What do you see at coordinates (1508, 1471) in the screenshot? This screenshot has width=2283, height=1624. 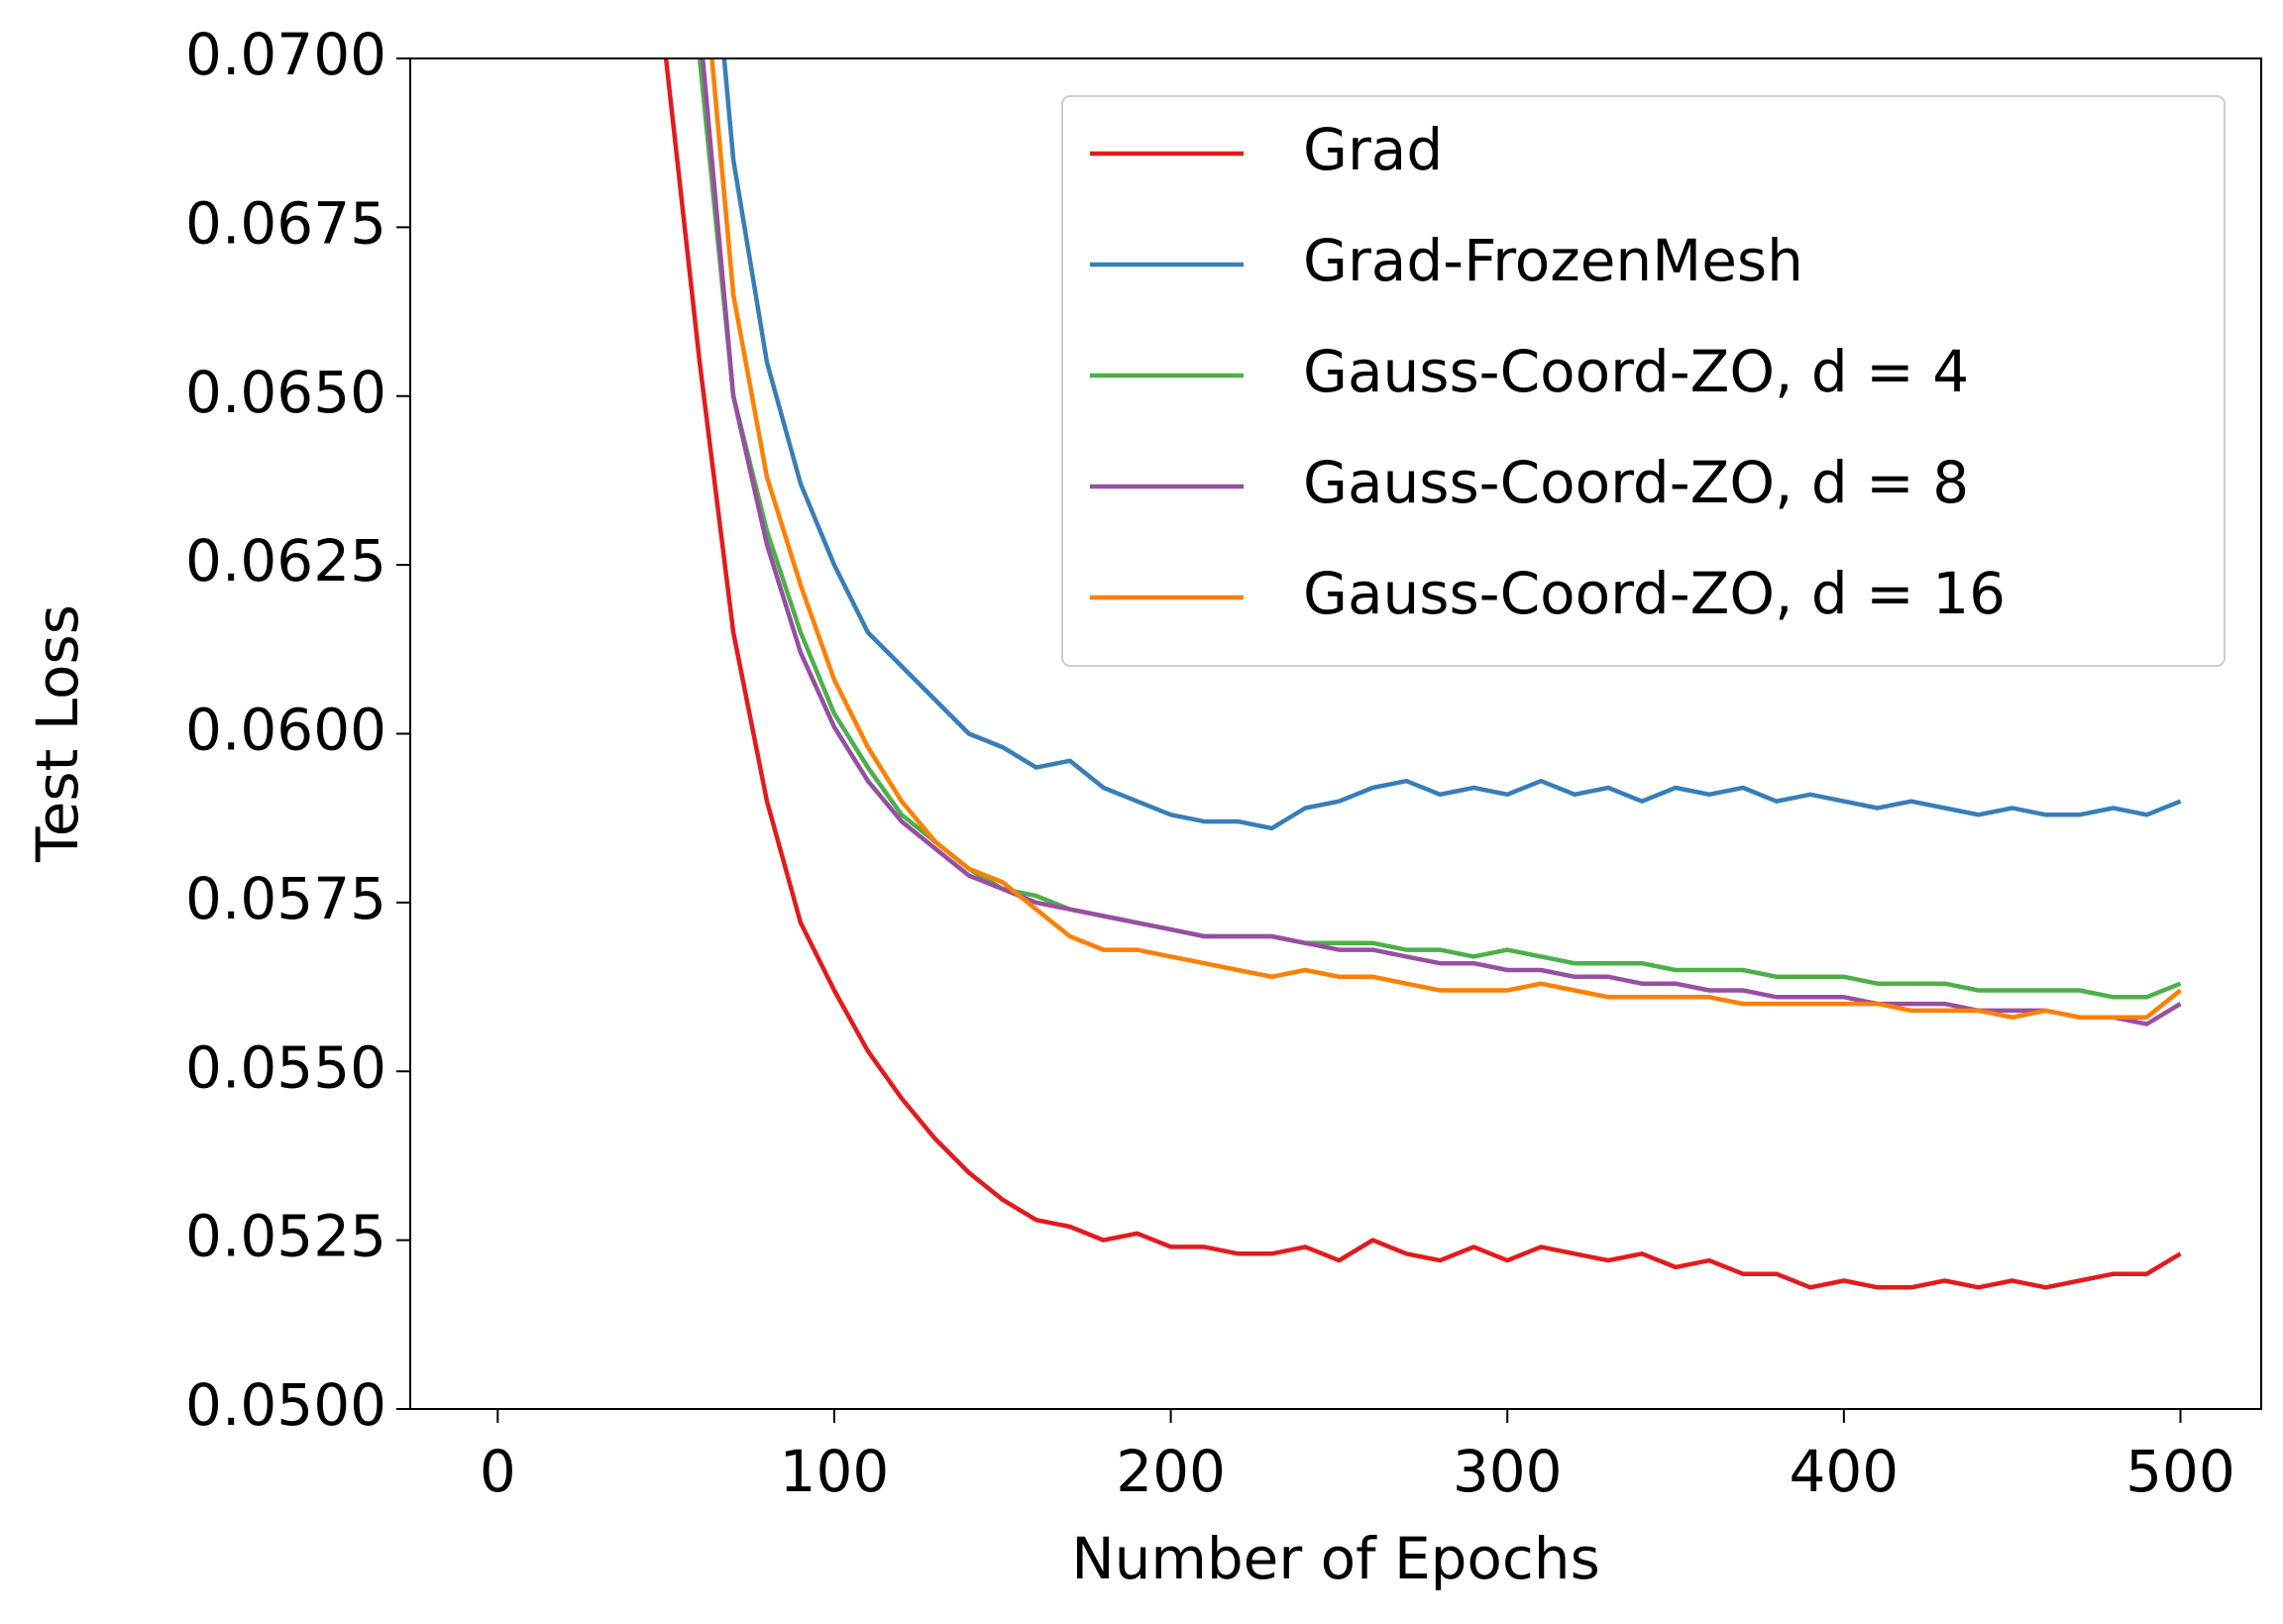 I see `x-tick-label: 300` at bounding box center [1508, 1471].